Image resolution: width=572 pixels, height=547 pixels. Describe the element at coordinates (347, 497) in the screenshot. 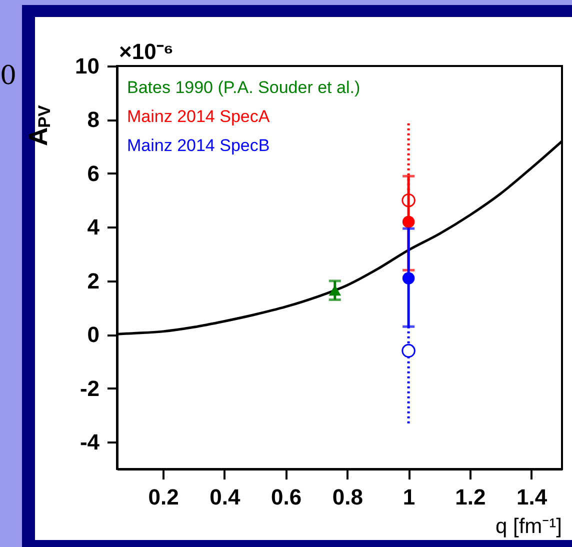

I see `x-tick-label: 0.8` at that location.